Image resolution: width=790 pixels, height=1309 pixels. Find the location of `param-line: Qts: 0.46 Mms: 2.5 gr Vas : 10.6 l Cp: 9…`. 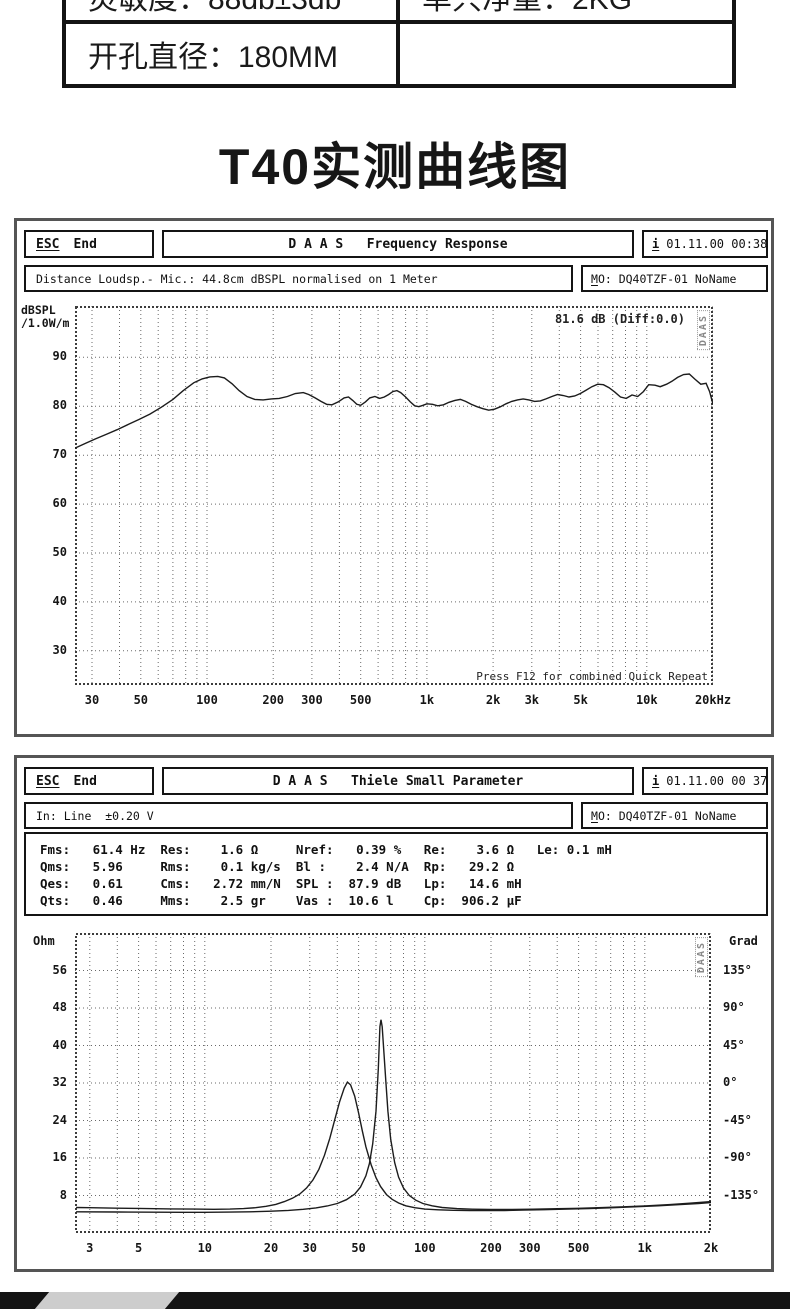

param-line: Qts: 0.46 Mms: 2.5 gr Vas : 10.6 l Cp: 9… is located at coordinates (281, 900).